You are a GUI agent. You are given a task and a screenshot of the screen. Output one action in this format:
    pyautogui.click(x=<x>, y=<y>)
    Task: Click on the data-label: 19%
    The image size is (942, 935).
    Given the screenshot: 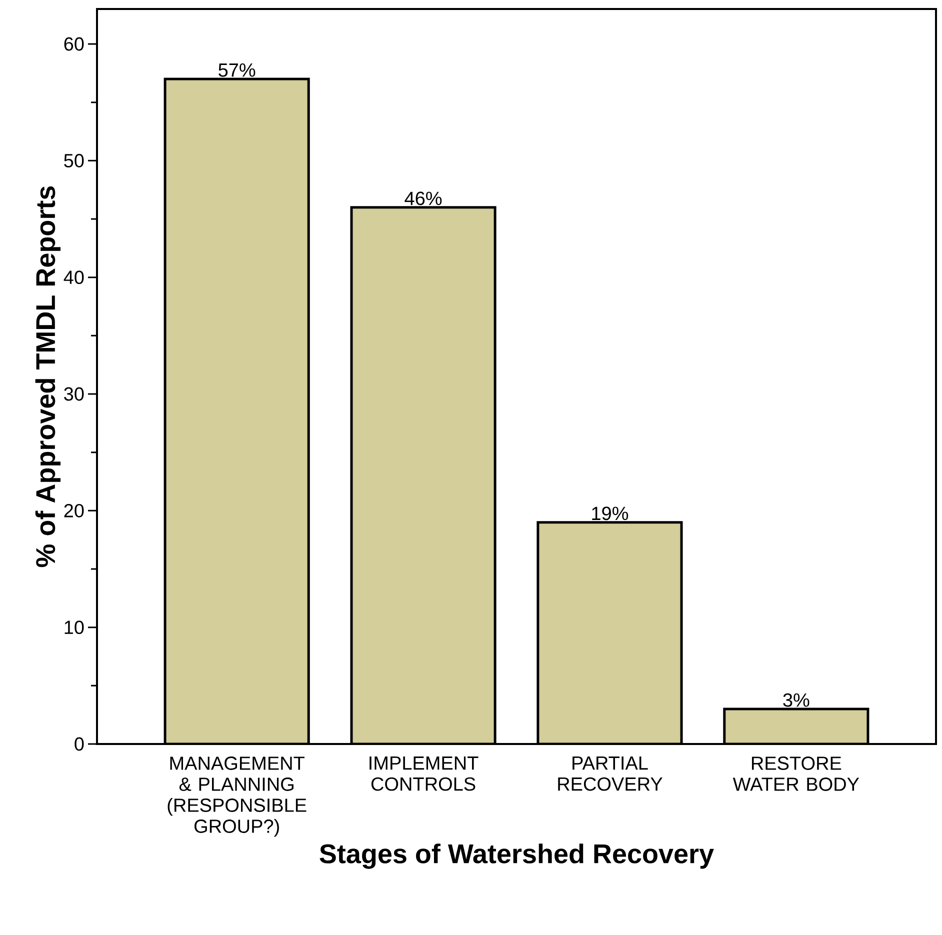 What is the action you would take?
    pyautogui.click(x=610, y=513)
    